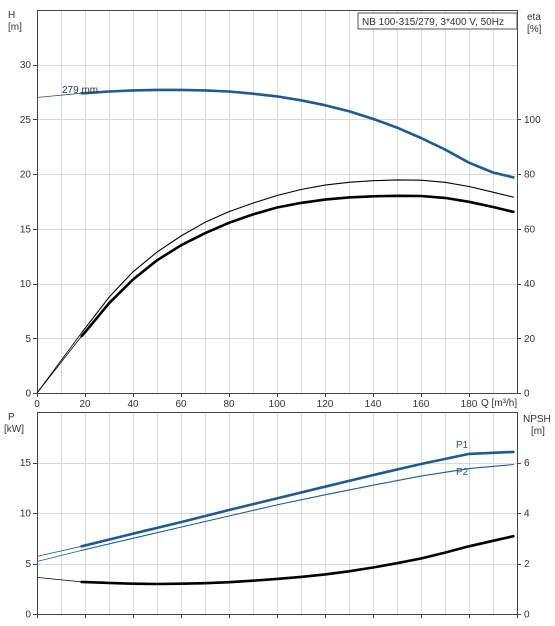 The image size is (555, 626). What do you see at coordinates (469, 404) in the screenshot?
I see `panel1-x-tick-label: 180` at bounding box center [469, 404].